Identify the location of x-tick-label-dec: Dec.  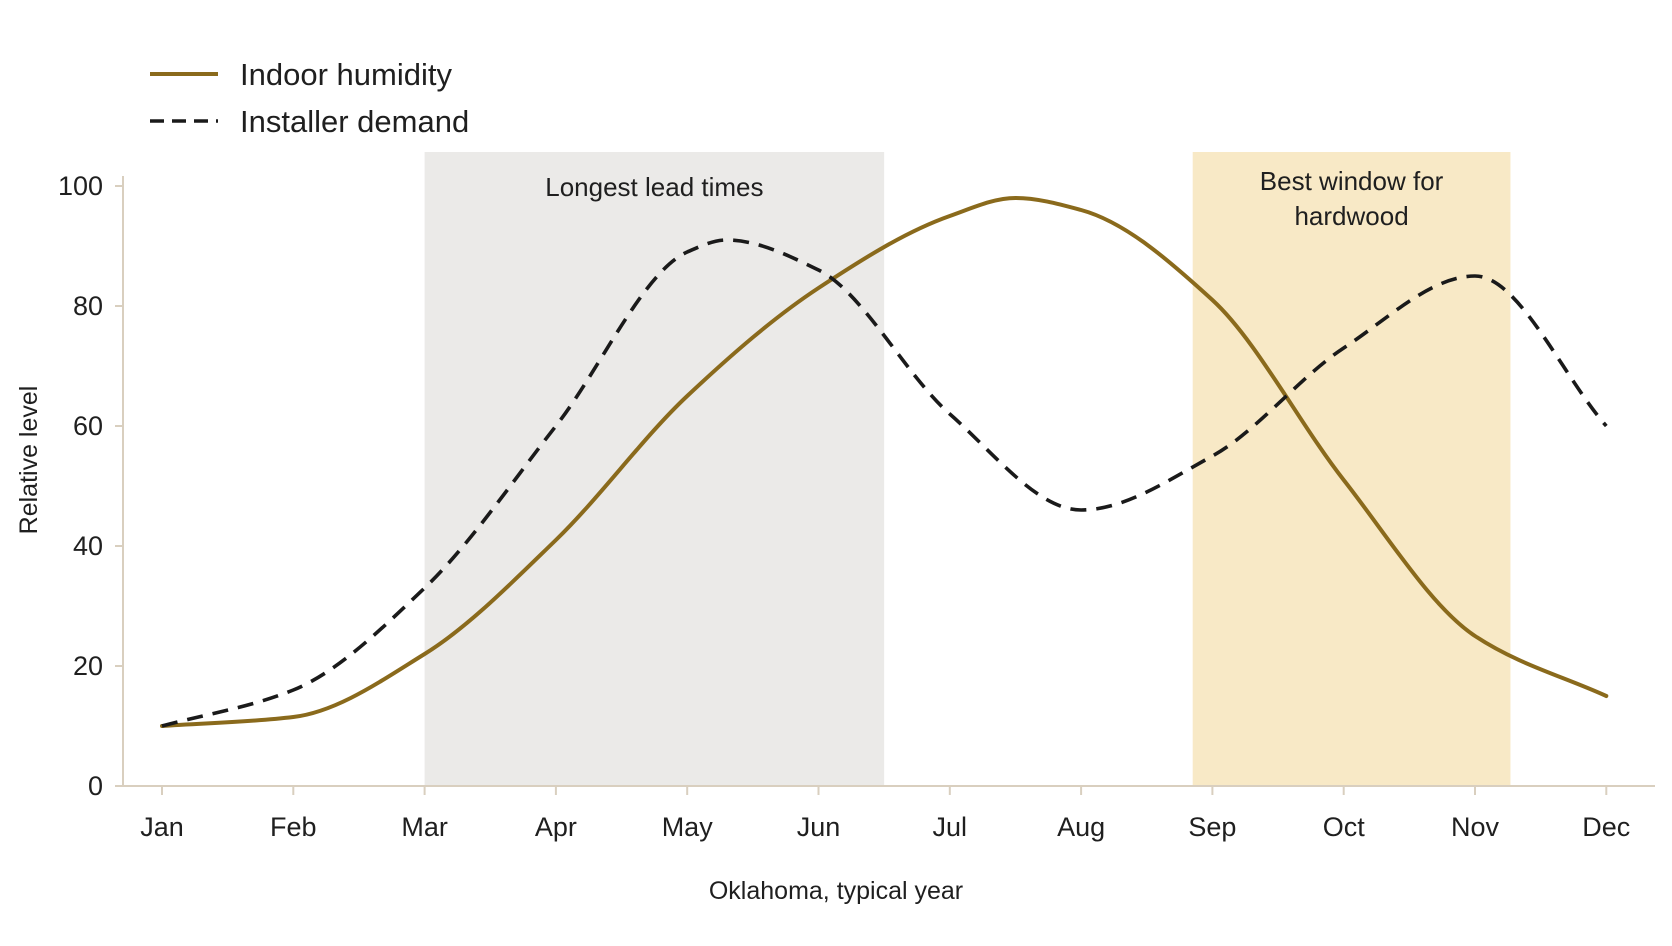
(1606, 827).